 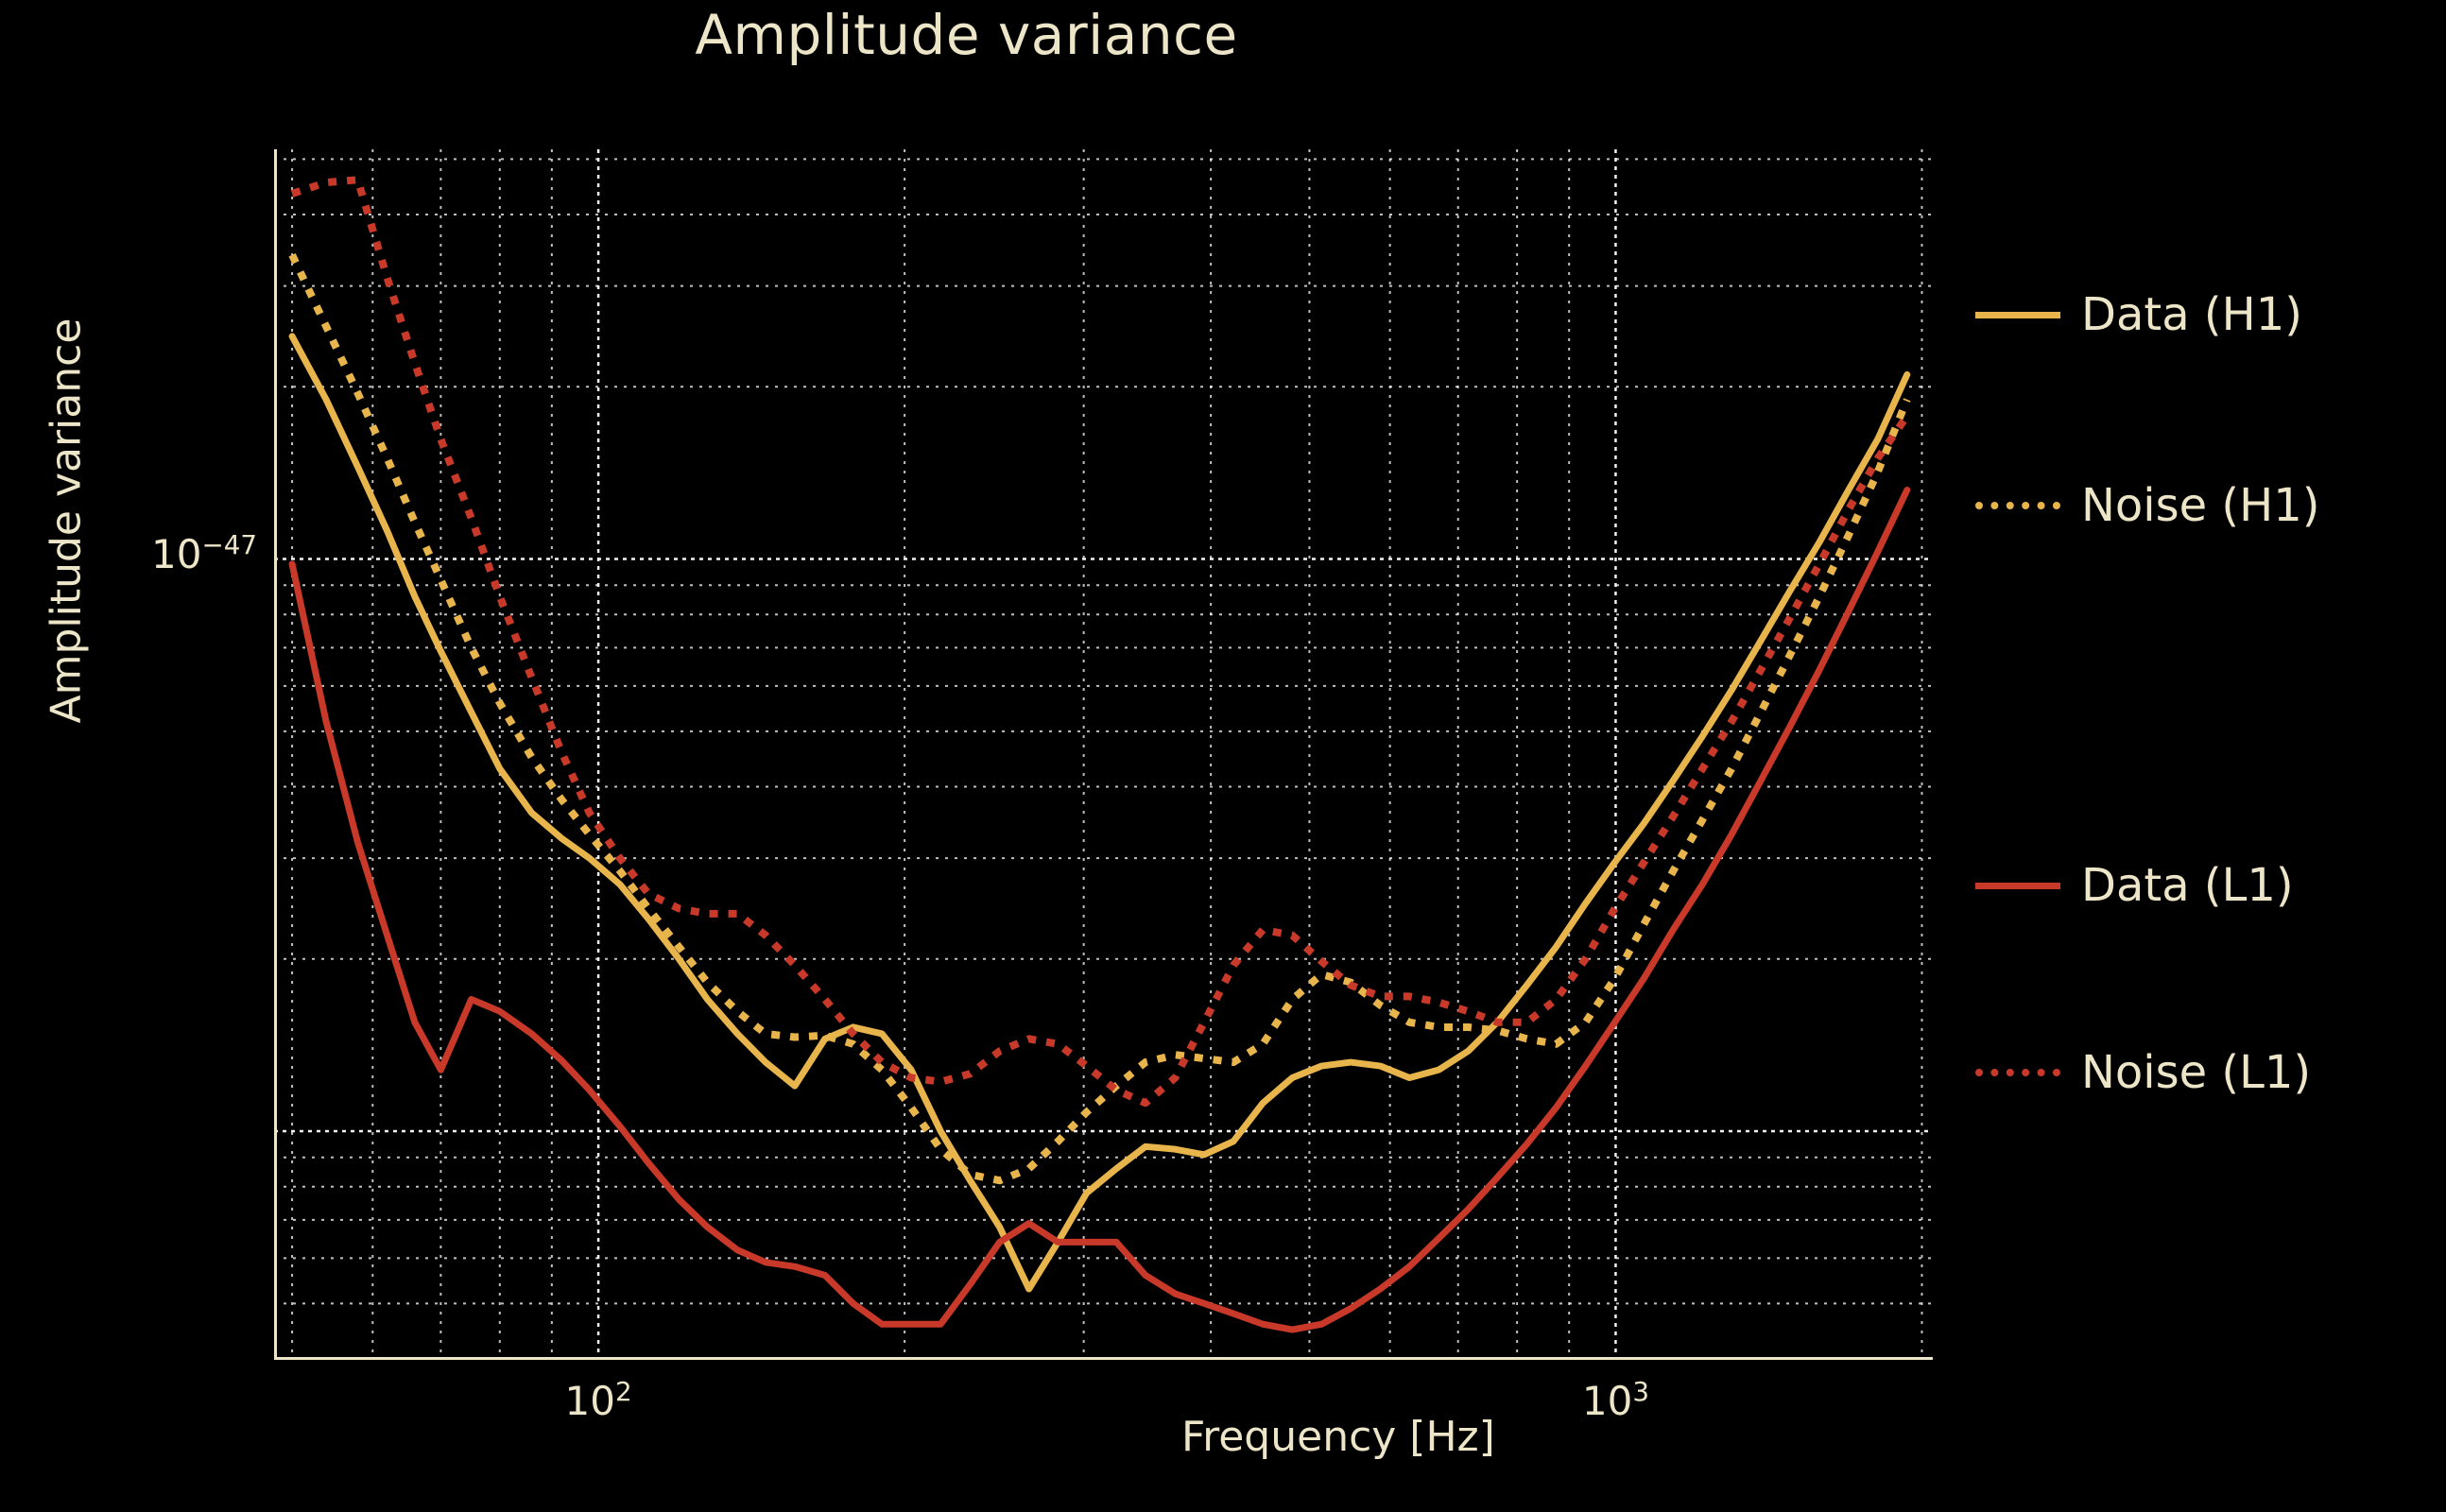 I want to click on legend-item-noise-h1: Noise (H1), so click(x=2147, y=505).